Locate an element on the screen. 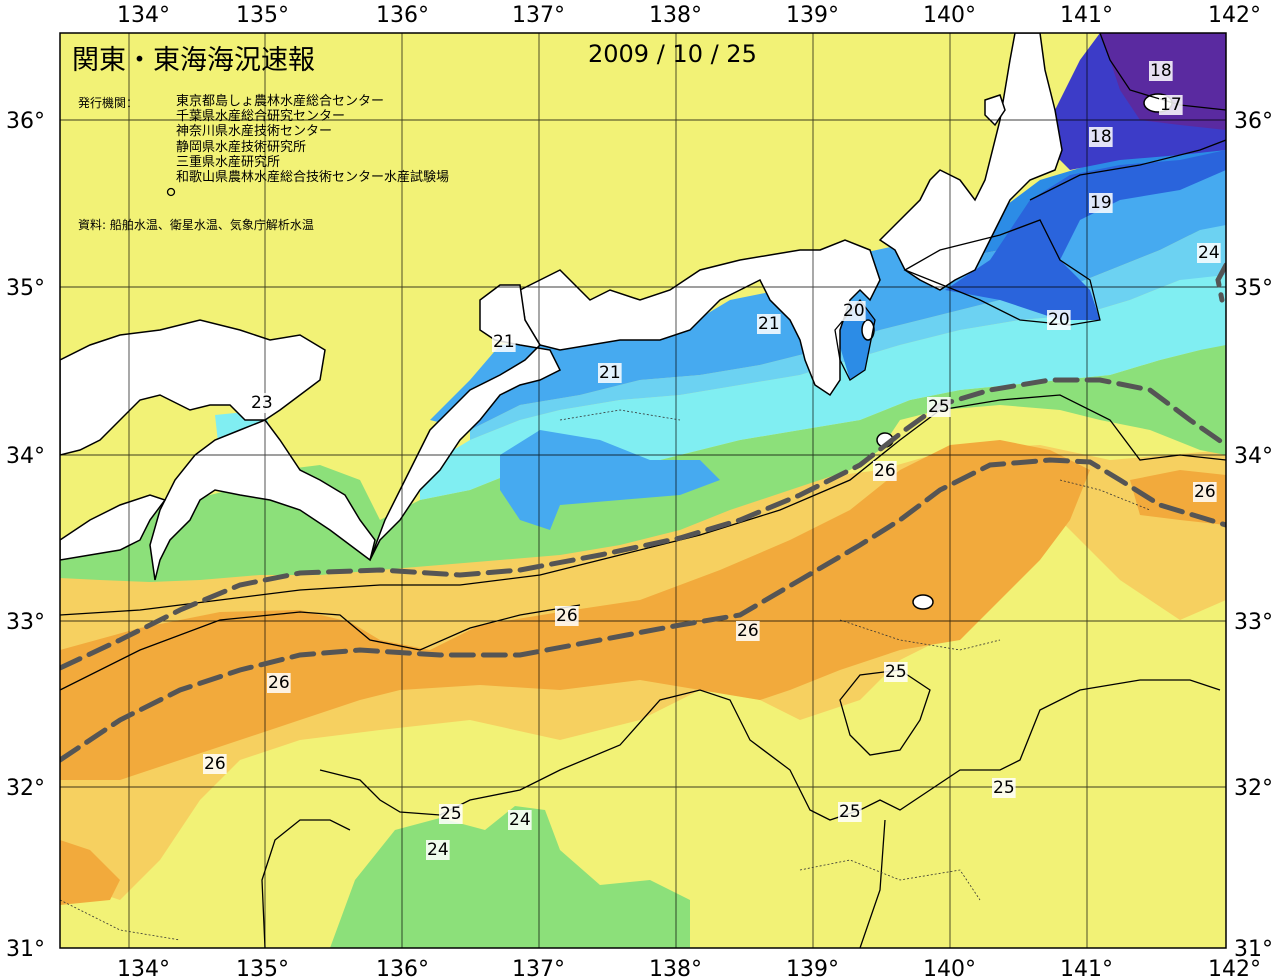 The image size is (1280, 980). issuer-item: 三重県水産研究所 is located at coordinates (228, 162).